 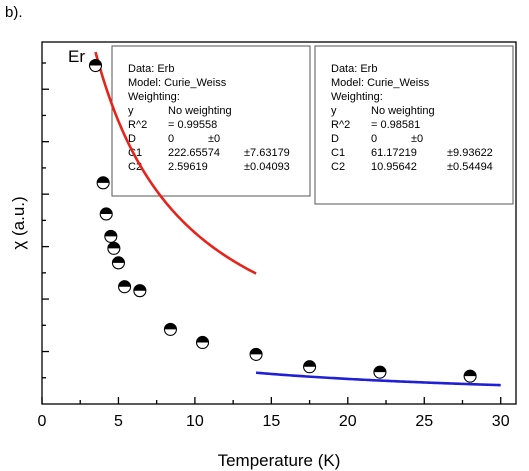 What do you see at coordinates (338, 167) in the screenshot?
I see `fit-box-param-name: C2` at bounding box center [338, 167].